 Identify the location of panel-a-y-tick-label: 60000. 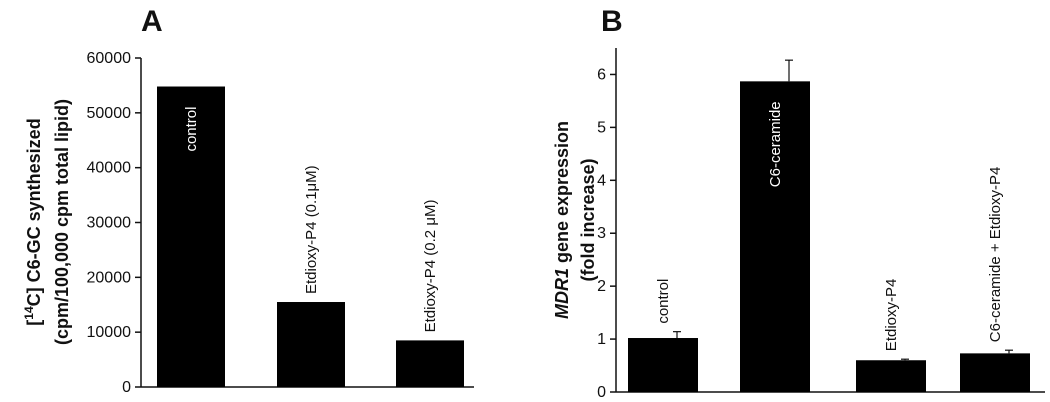
(109, 58).